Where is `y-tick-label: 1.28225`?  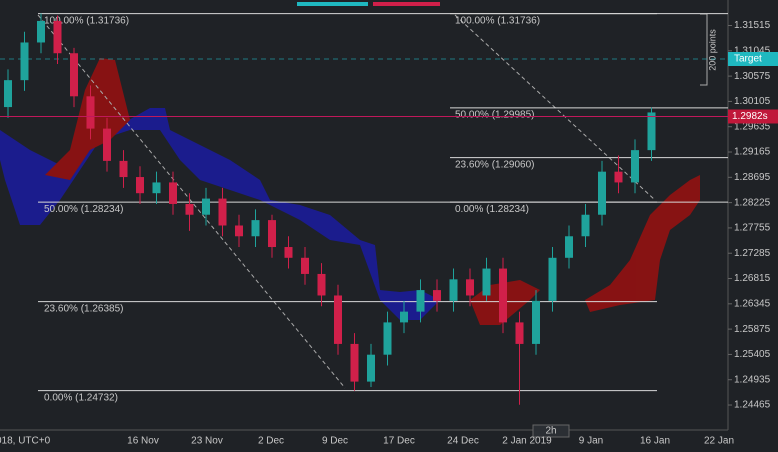 y-tick-label: 1.28225 is located at coordinates (752, 202).